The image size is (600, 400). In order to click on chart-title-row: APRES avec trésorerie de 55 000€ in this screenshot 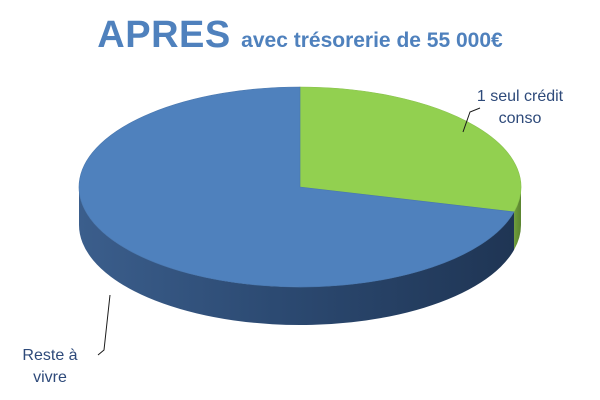, I will do `click(300, 35)`.